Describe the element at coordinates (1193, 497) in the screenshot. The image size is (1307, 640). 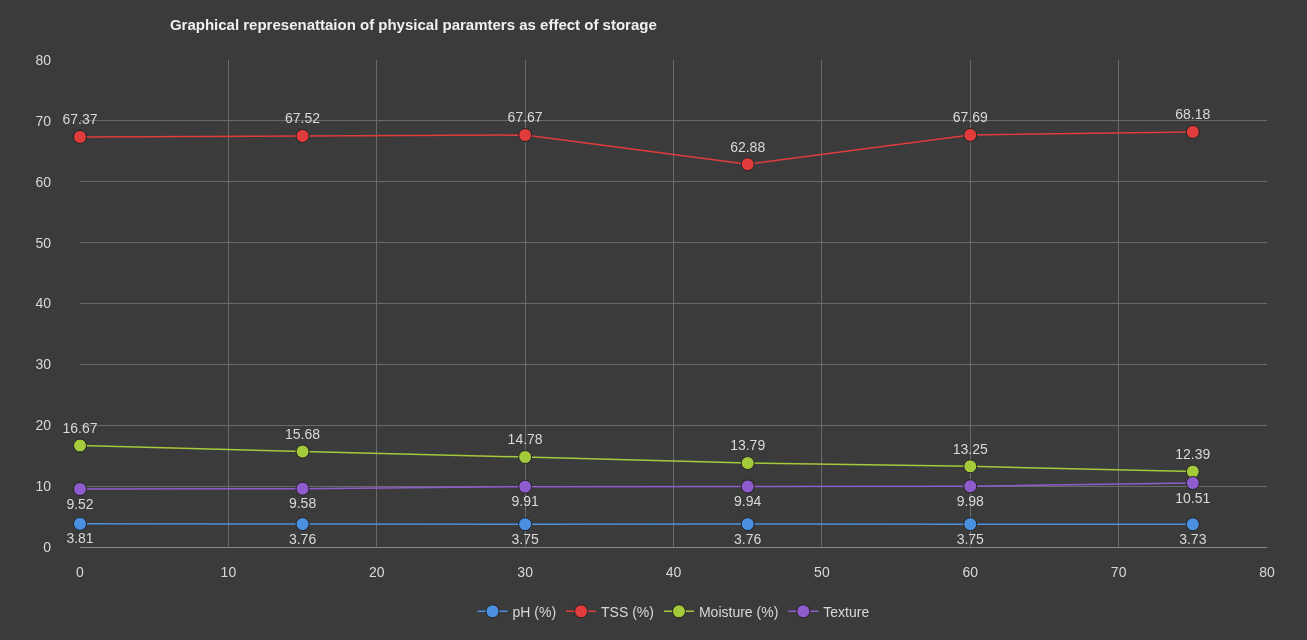
I see `data-label: 10.51` at that location.